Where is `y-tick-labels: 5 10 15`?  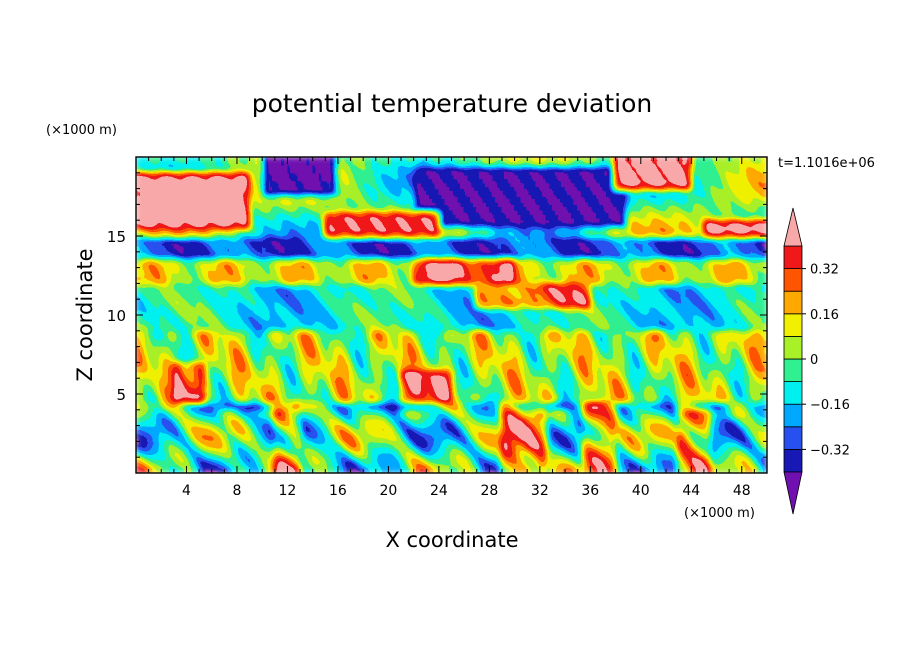 y-tick-labels: 5 10 15 is located at coordinates (116, 316).